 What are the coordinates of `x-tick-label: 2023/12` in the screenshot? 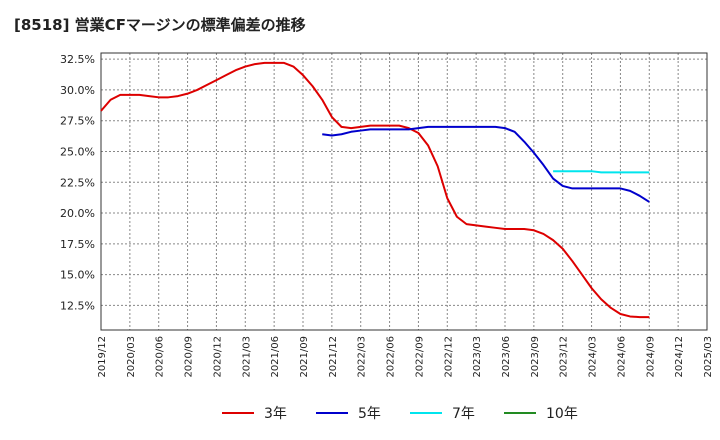 It's located at (564, 357).